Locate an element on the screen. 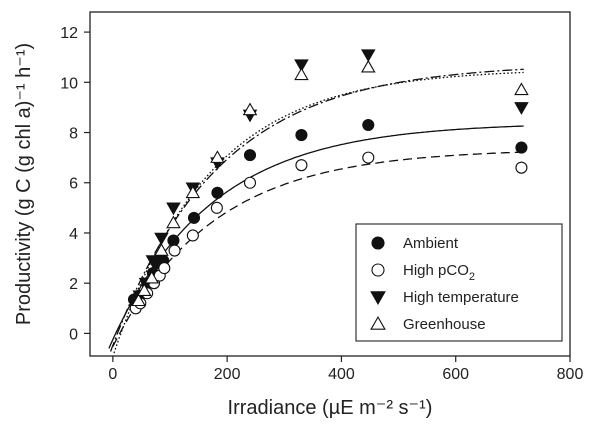  y-axis-ticks: 0 2 4 6 8 10 12 is located at coordinates (75, 184).